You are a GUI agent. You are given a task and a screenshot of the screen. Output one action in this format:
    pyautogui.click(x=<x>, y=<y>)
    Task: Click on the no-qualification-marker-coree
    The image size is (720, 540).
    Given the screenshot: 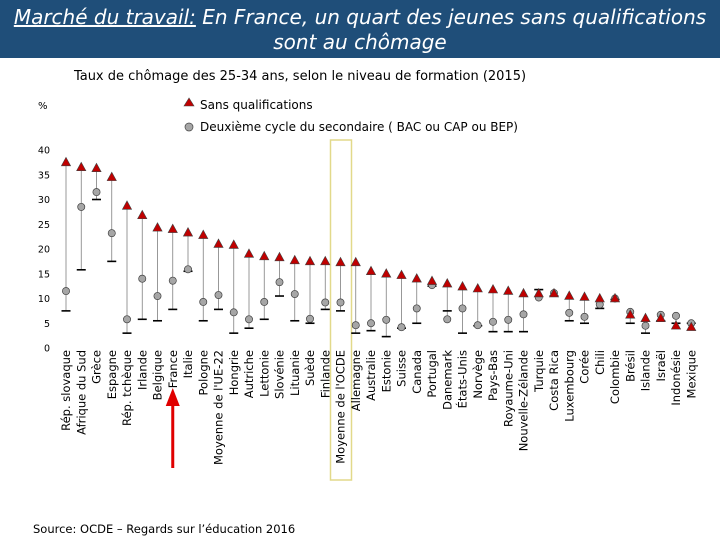 What is the action you would take?
    pyautogui.click(x=584, y=296)
    